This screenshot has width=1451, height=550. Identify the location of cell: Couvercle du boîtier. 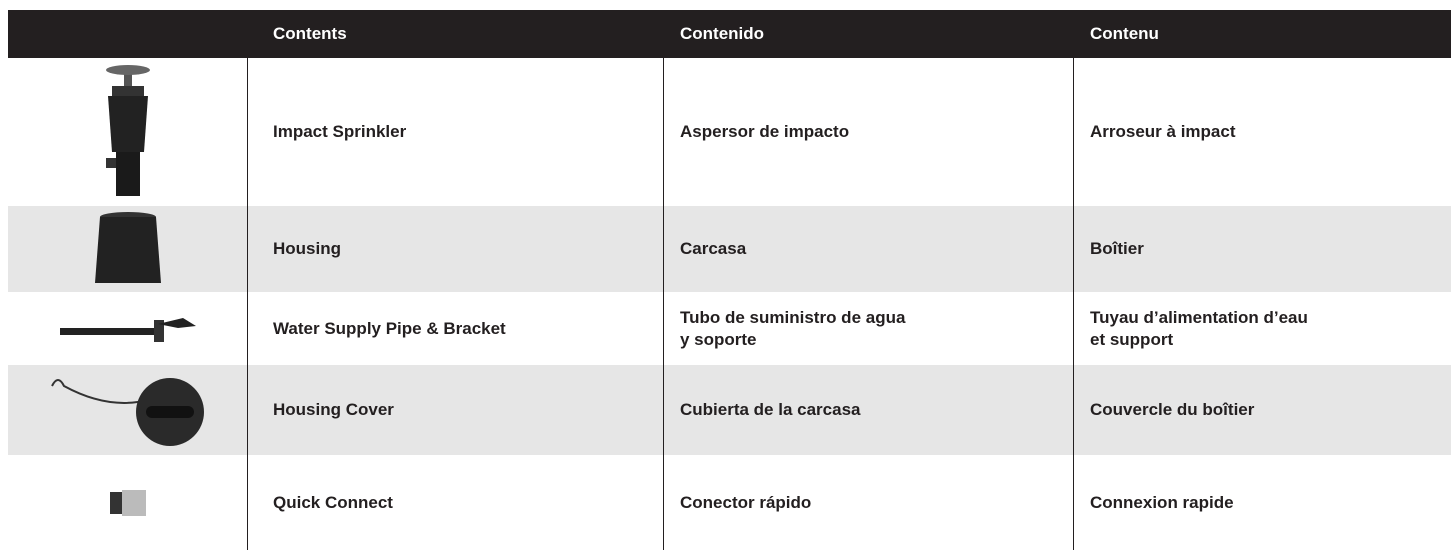
(1172, 409).